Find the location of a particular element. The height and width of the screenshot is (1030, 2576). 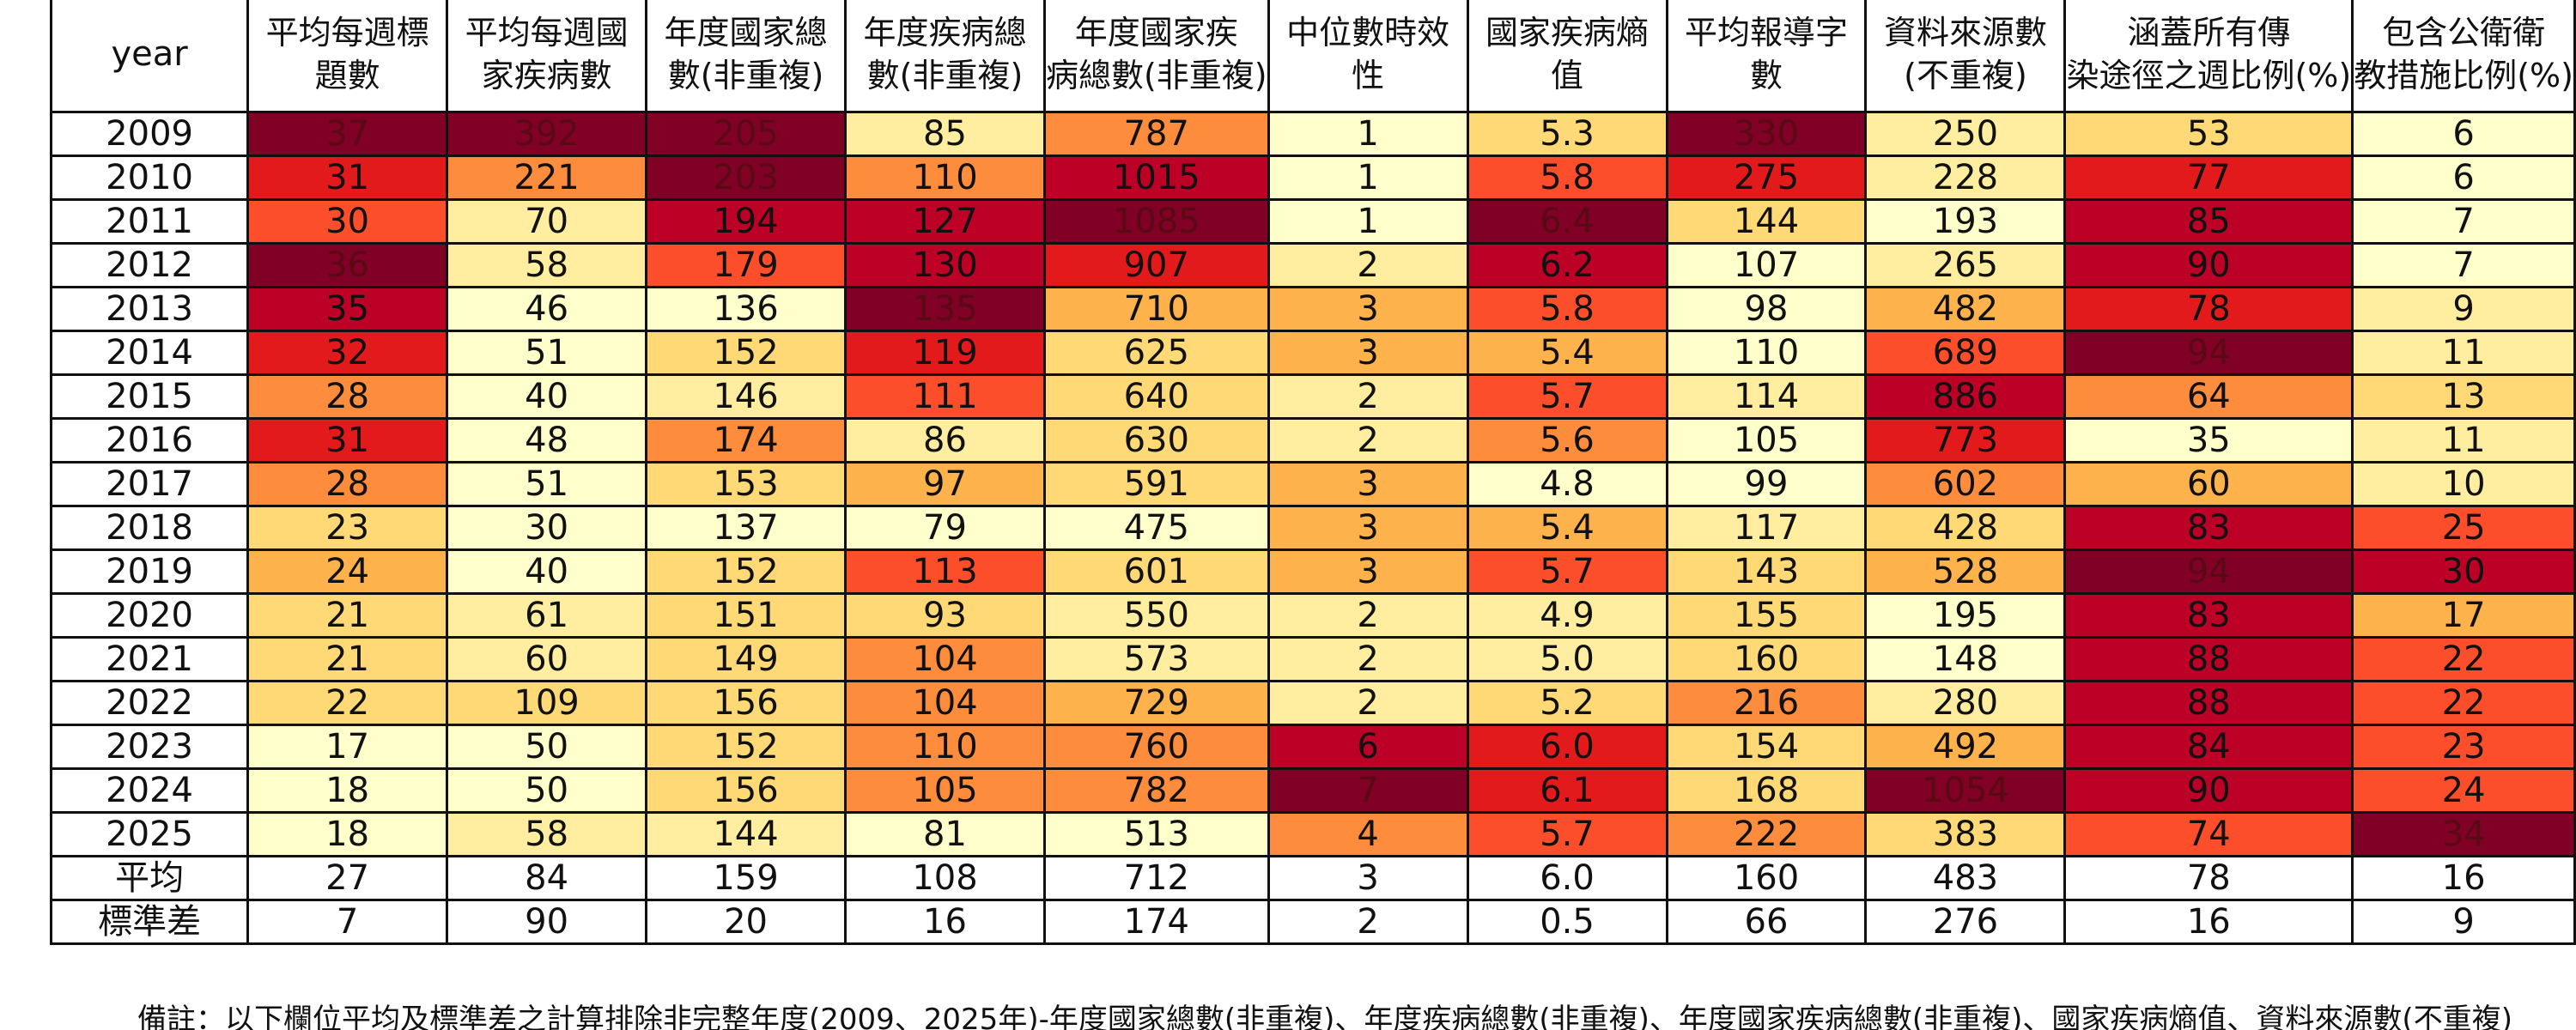

heat-cell: 5.2 is located at coordinates (1567, 703).